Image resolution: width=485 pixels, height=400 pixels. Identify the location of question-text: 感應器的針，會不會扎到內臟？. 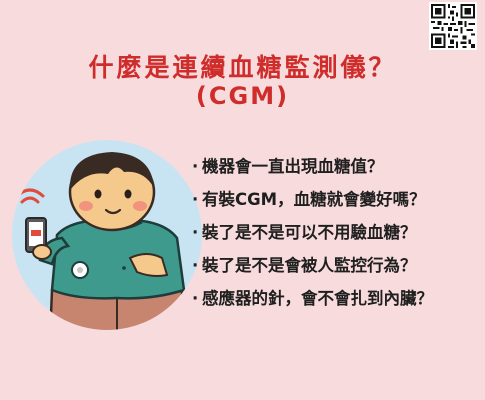
(317, 298).